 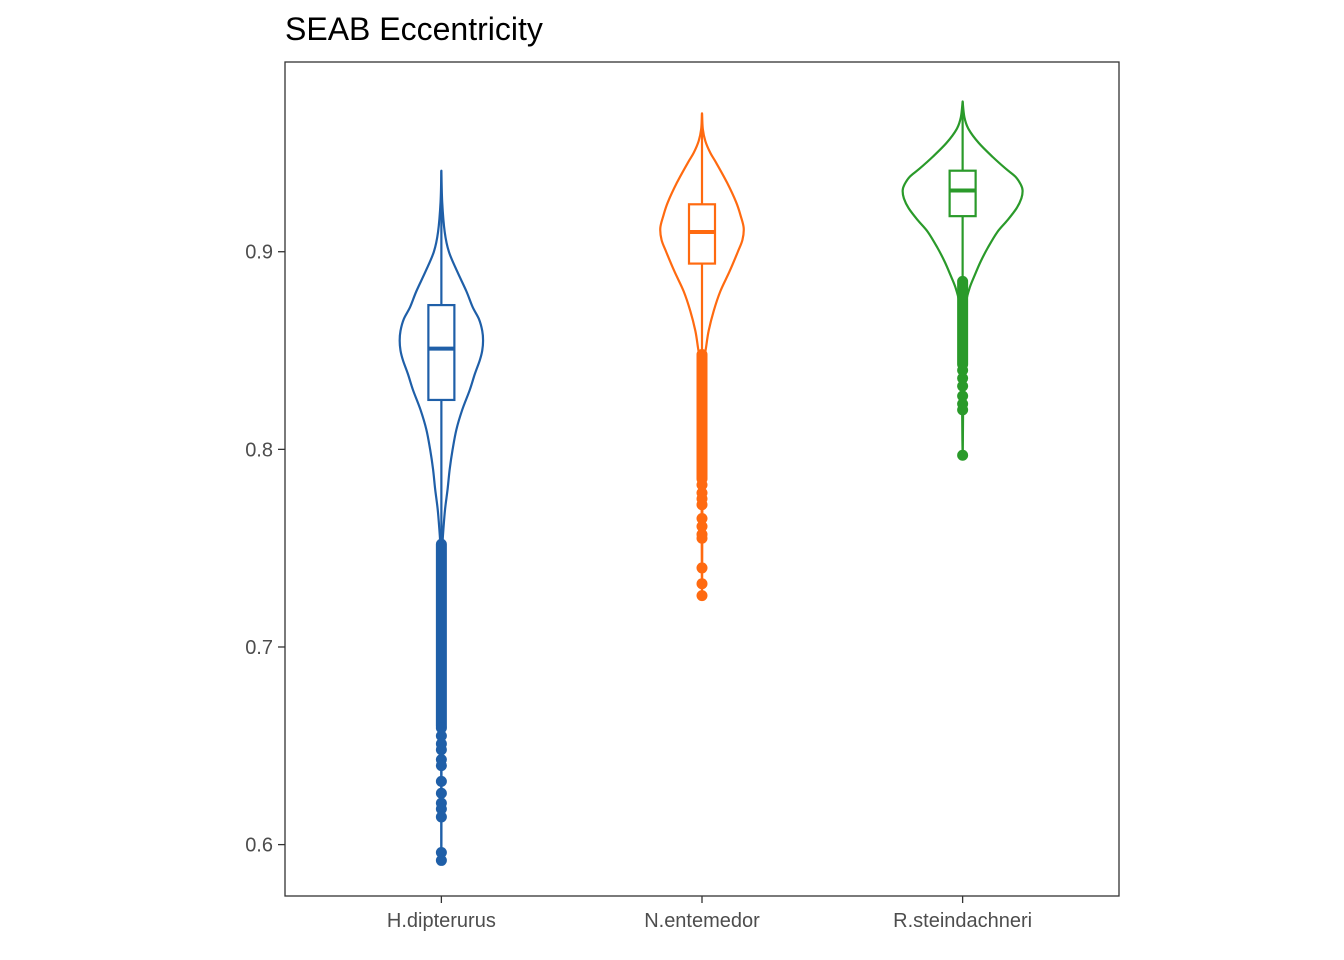 I want to click on y-tick-label: 0.9, so click(x=259, y=253).